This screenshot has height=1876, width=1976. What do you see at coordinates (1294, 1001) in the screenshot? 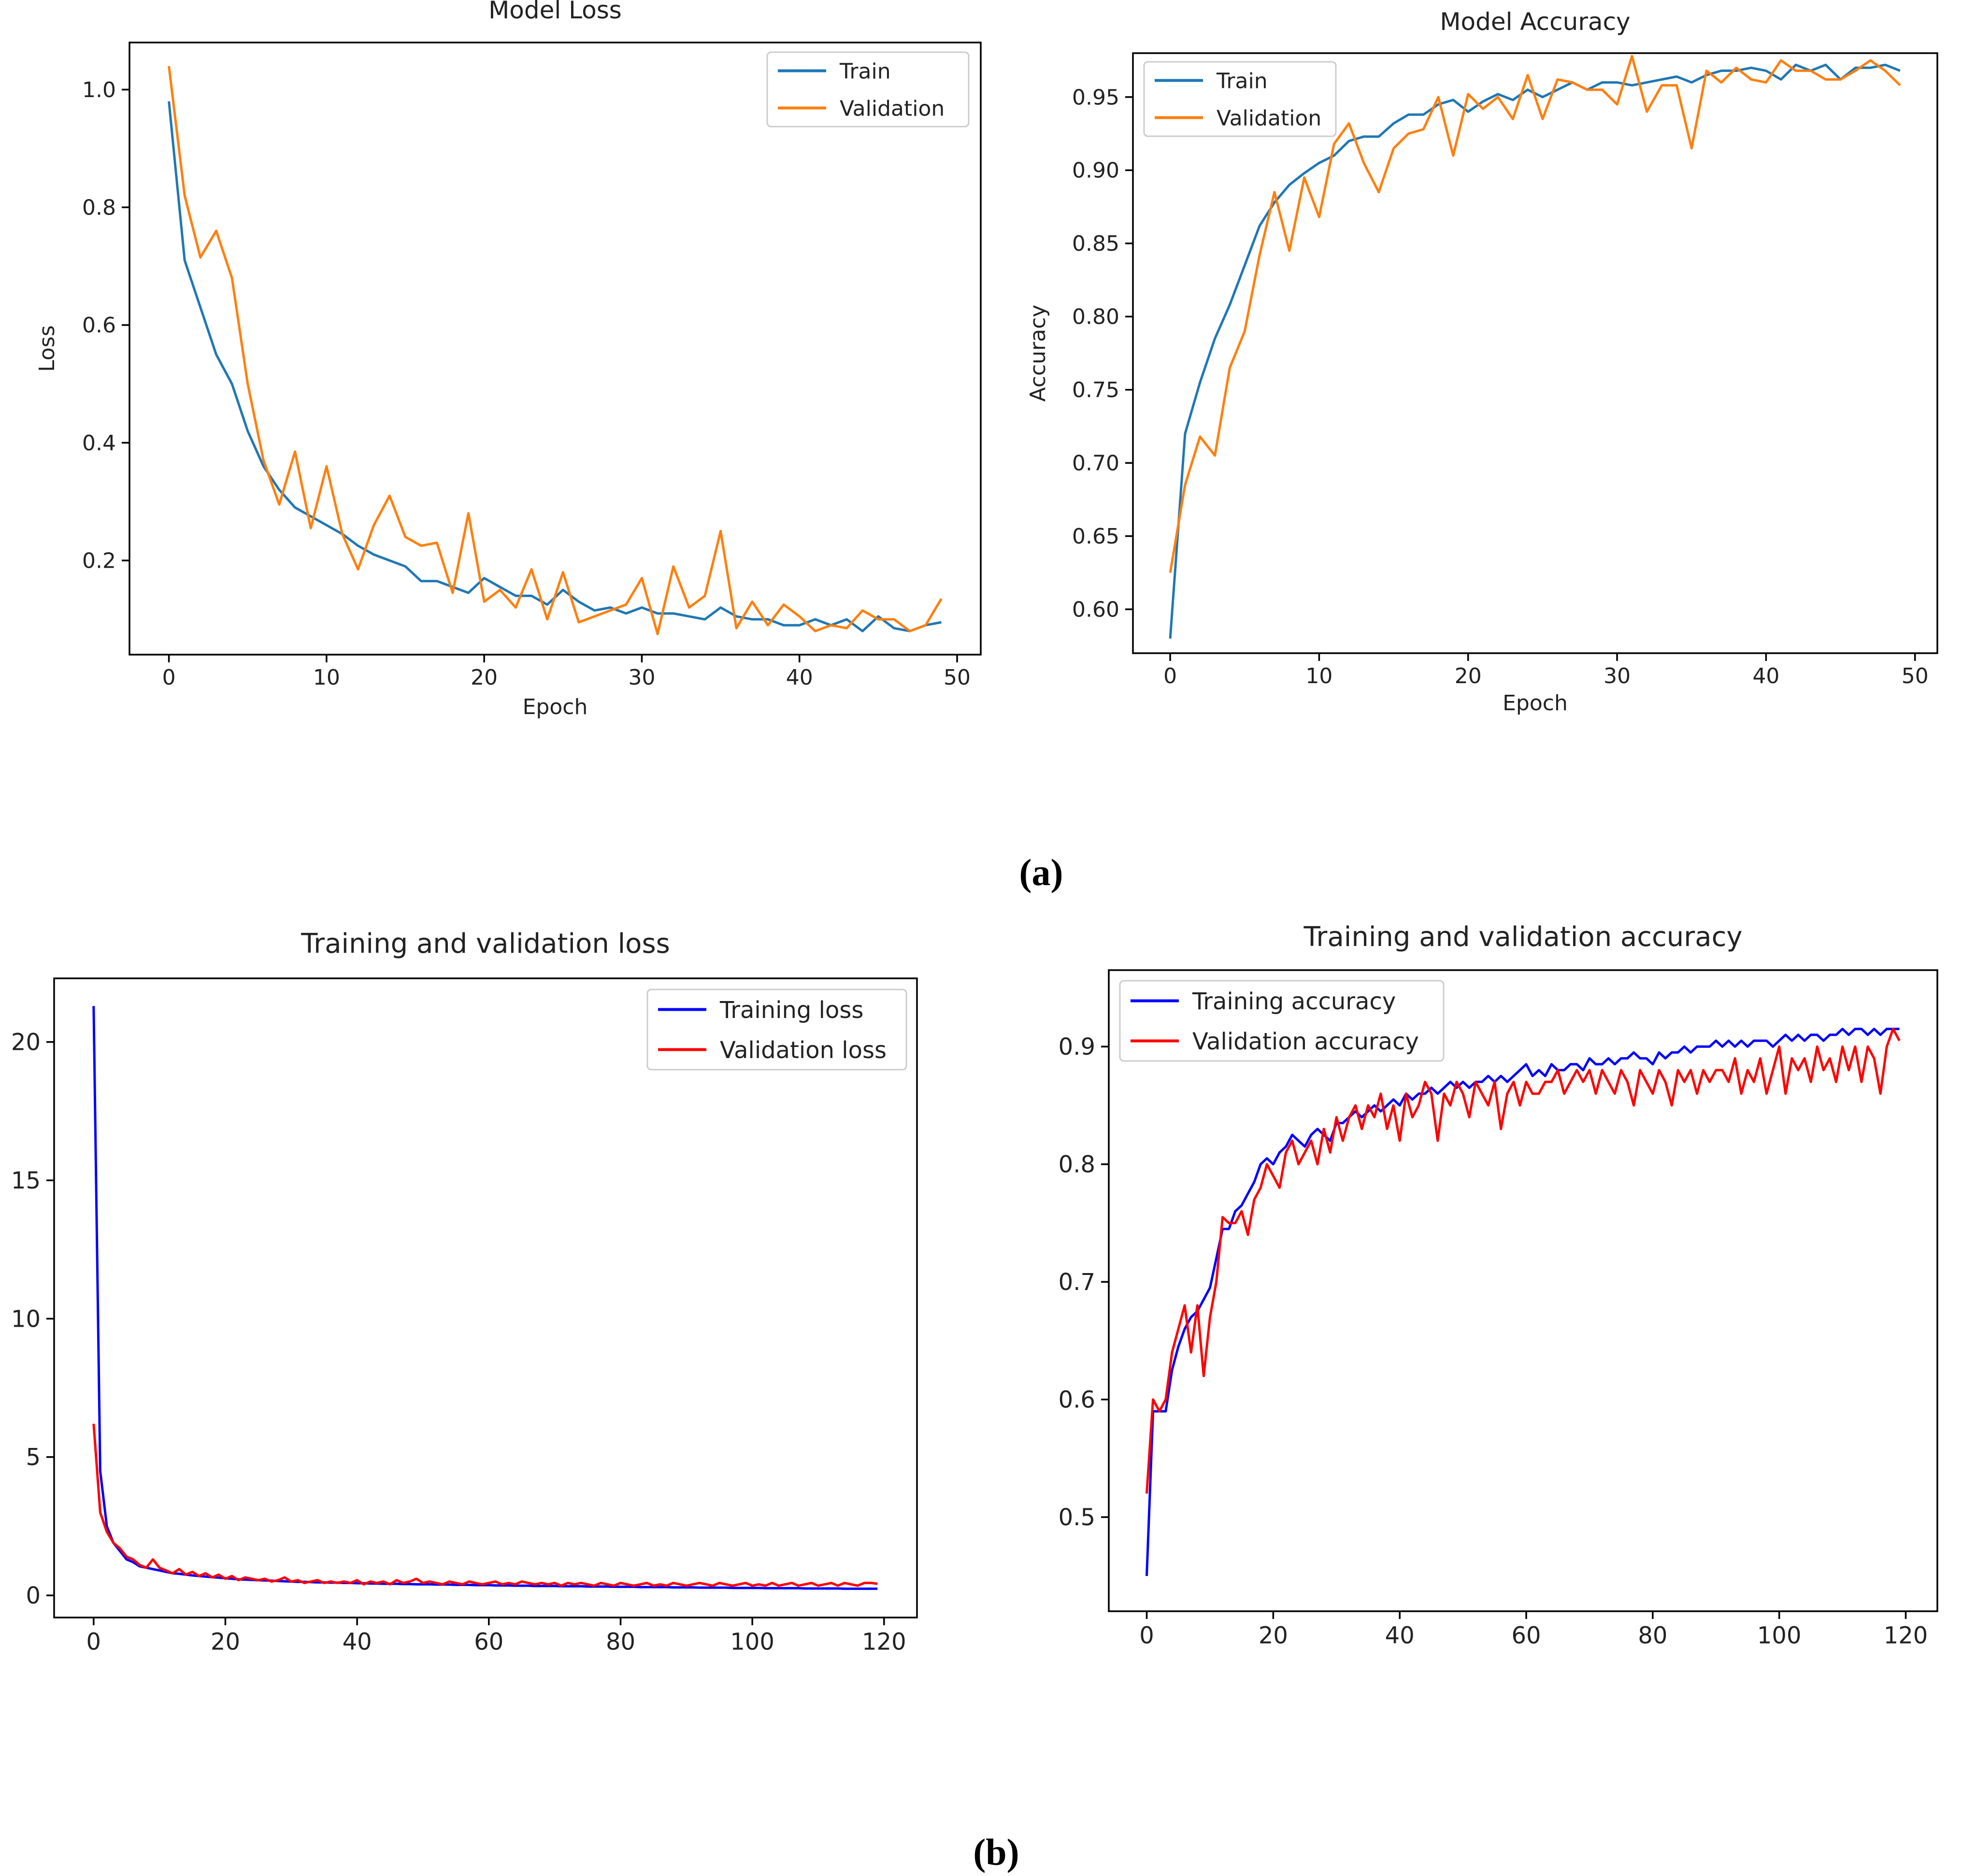
I see `legend-label-training-accuracy: Training accuracy` at bounding box center [1294, 1001].